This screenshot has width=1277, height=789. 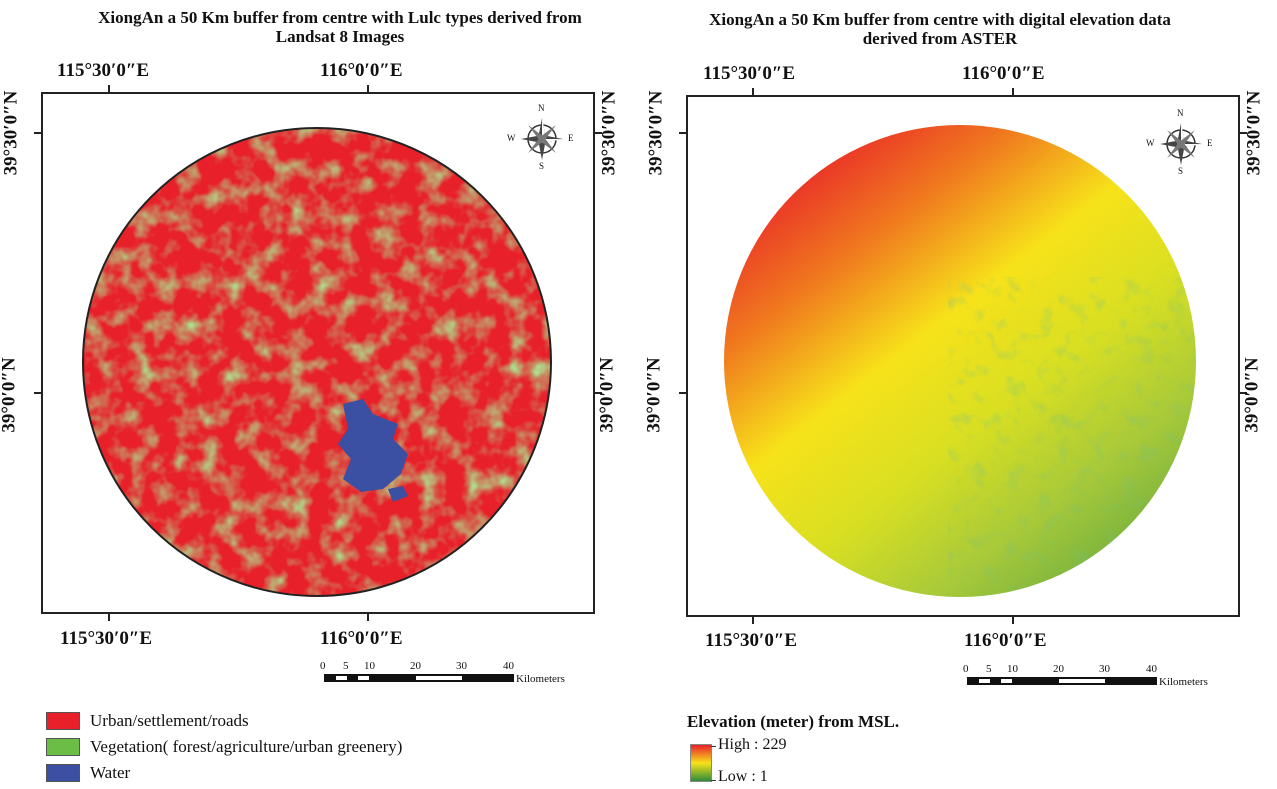 I want to click on left-lat-label-2-left: 39°0′0″N, so click(x=10, y=395).